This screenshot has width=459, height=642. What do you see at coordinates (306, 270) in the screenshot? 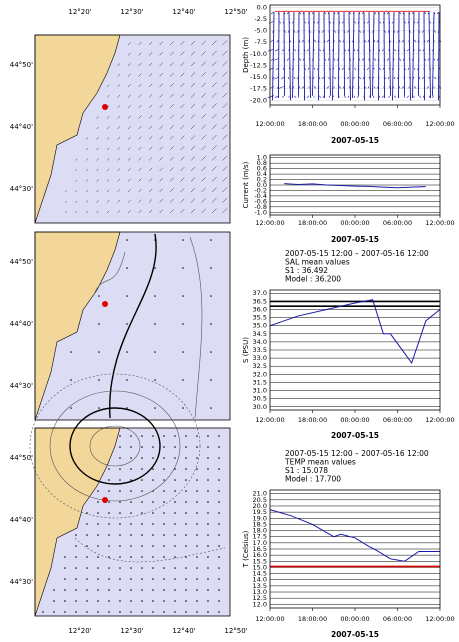
I see `annotation: S1 : 36.492` at bounding box center [306, 270].